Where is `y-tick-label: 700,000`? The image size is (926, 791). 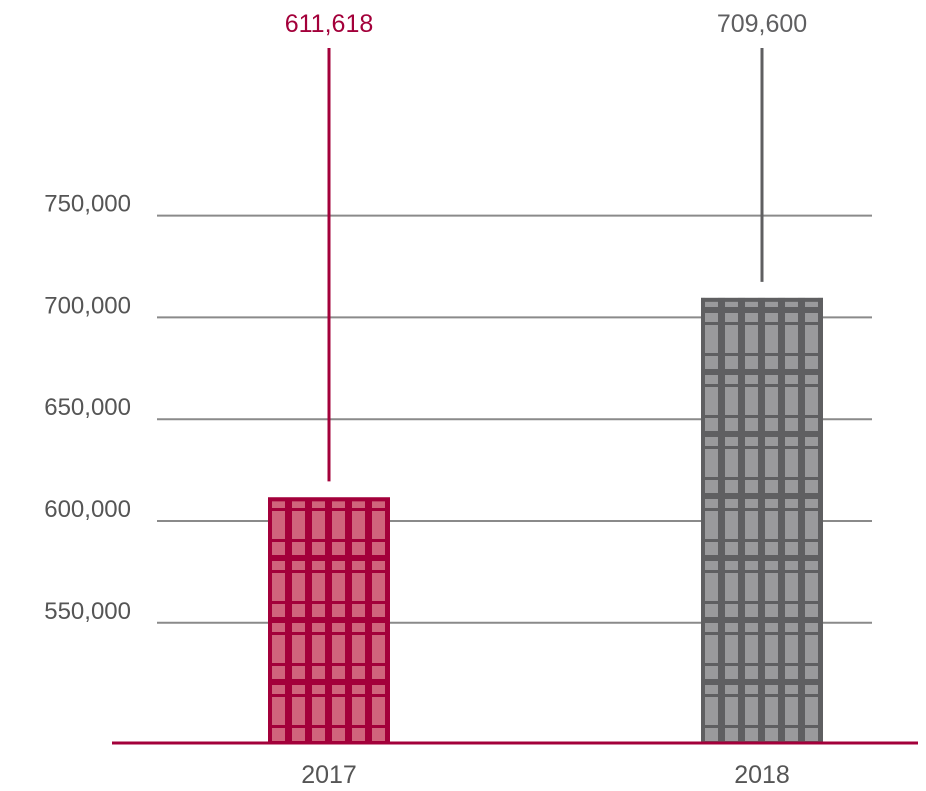 y-tick-label: 700,000 is located at coordinates (87, 305).